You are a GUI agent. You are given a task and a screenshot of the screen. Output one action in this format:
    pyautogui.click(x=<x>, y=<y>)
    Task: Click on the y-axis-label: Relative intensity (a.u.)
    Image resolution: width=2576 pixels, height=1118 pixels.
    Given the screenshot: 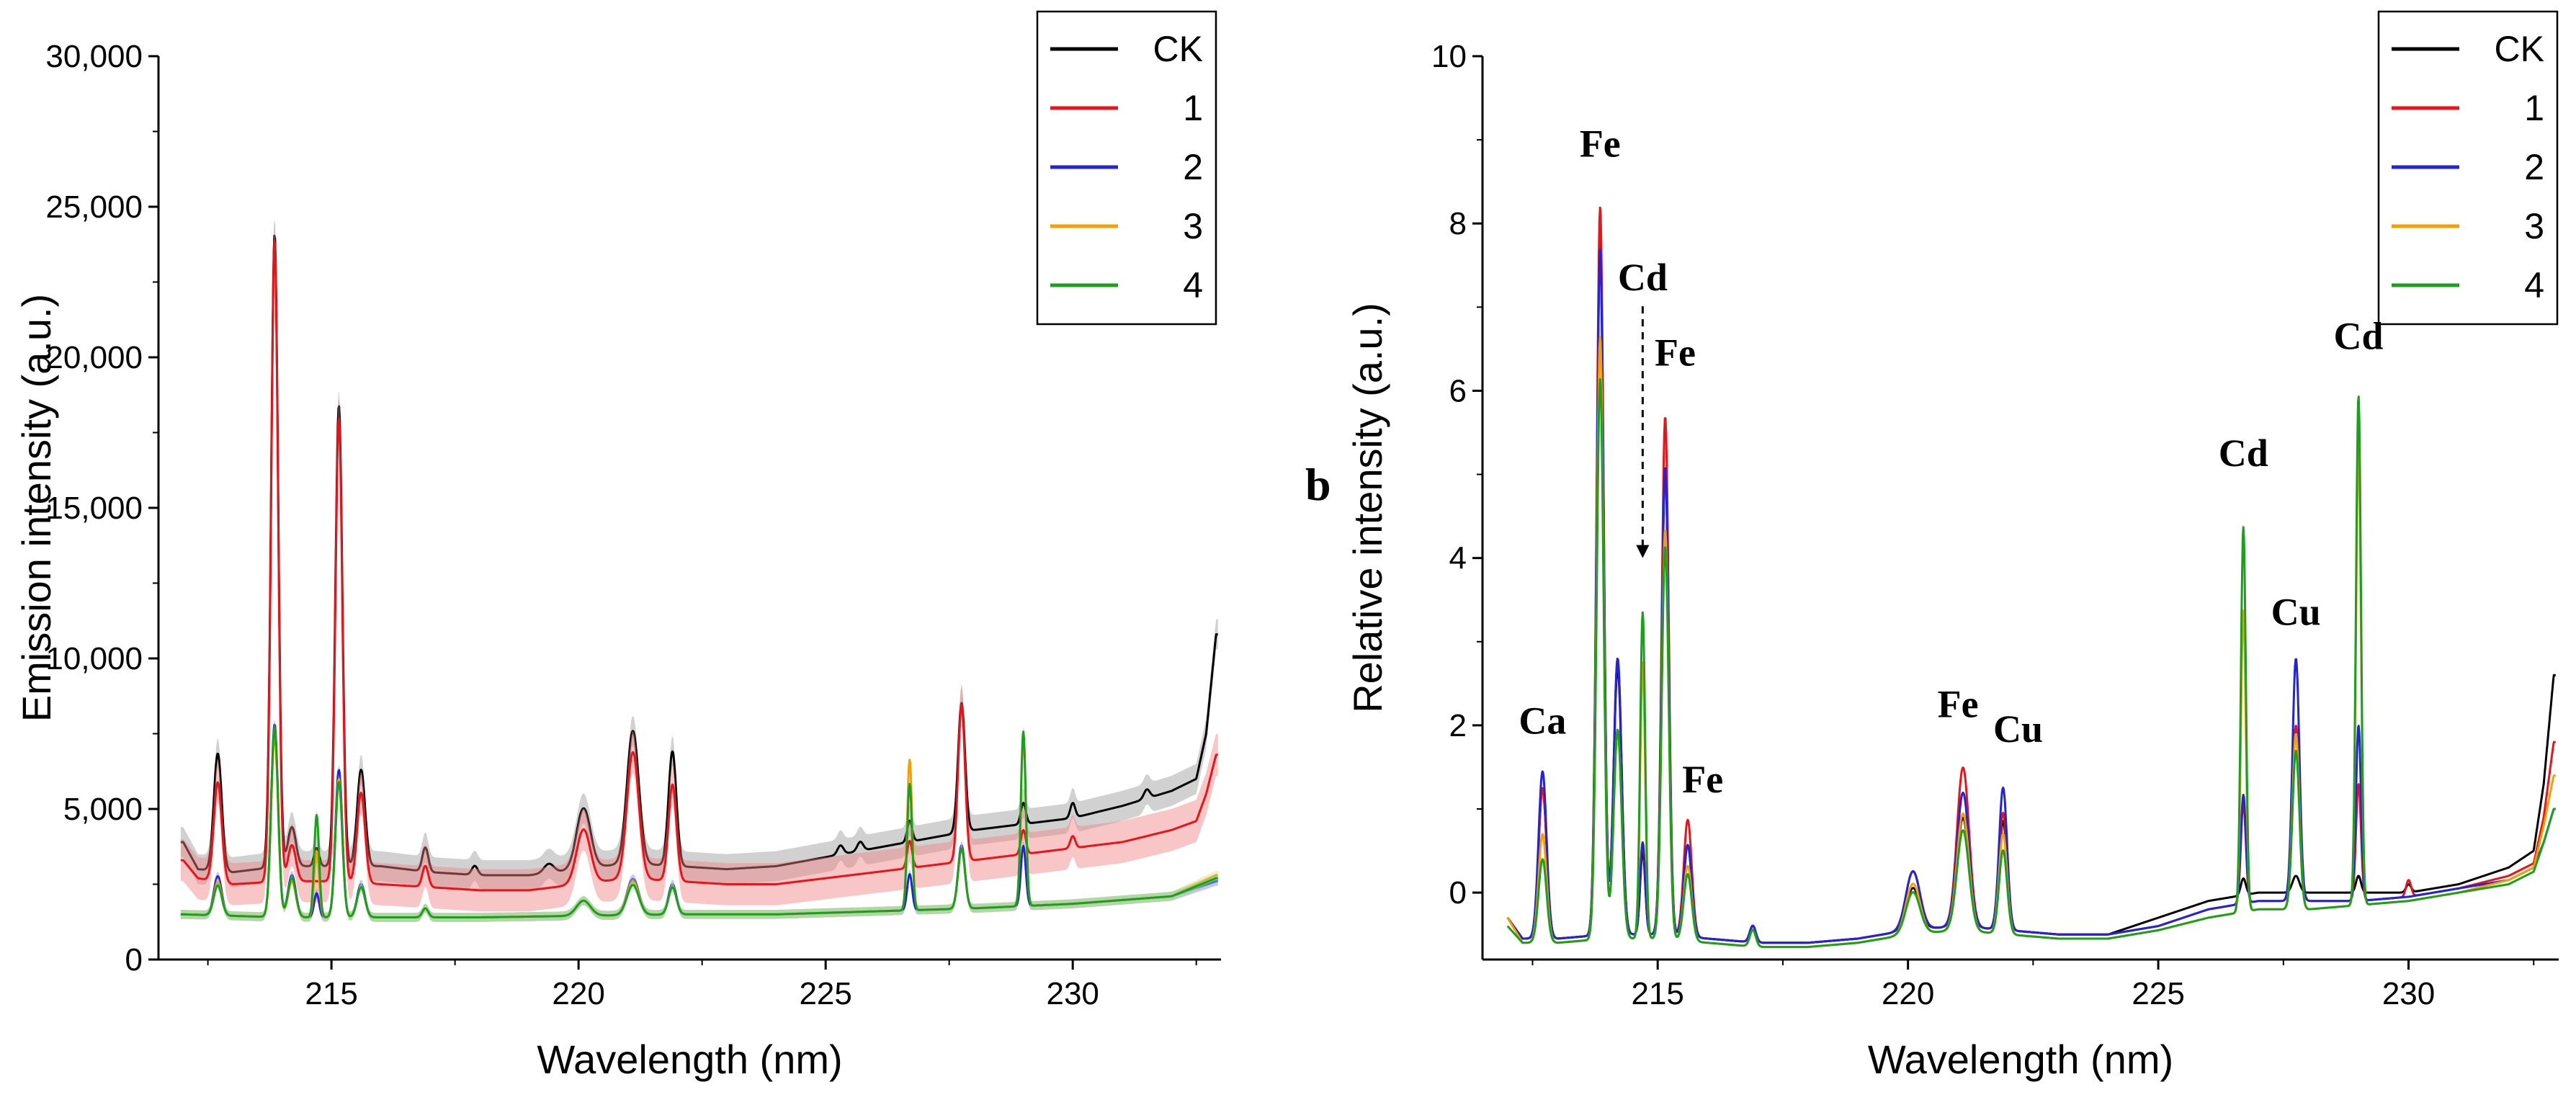 What is the action you would take?
    pyautogui.click(x=1367, y=508)
    